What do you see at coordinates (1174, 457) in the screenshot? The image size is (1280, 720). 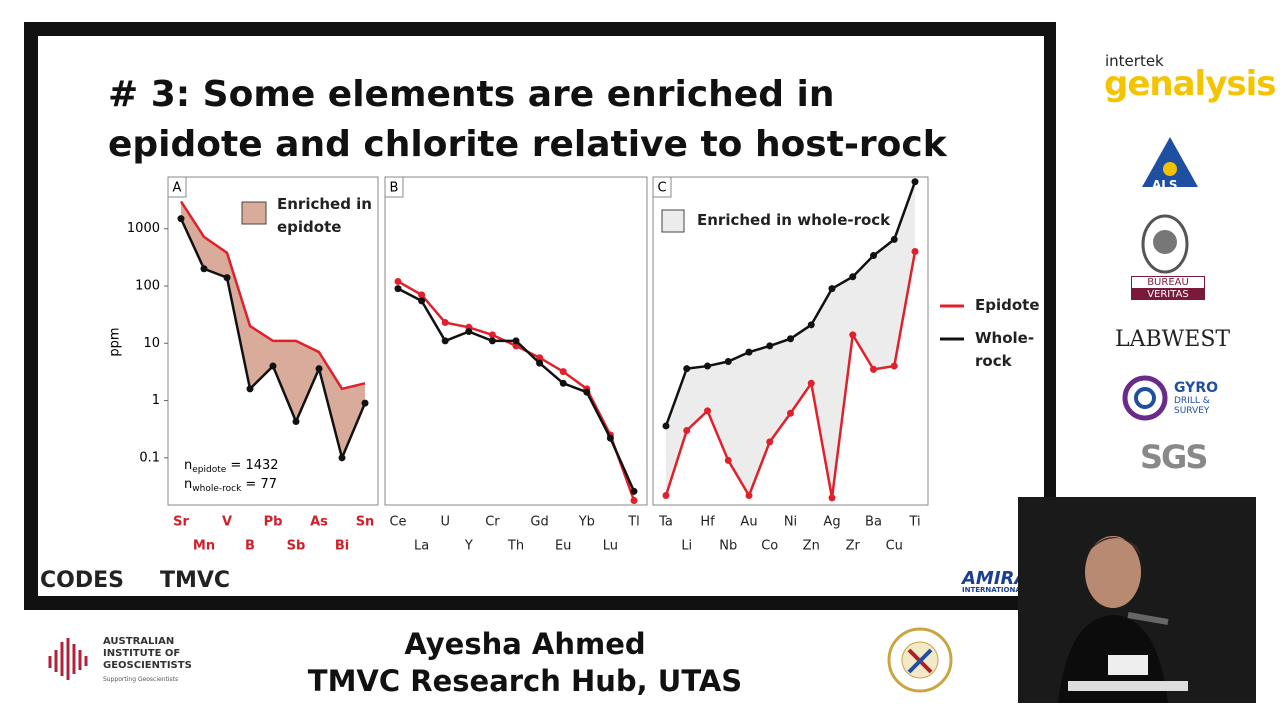 I see `sgs-logo: SGS` at bounding box center [1174, 457].